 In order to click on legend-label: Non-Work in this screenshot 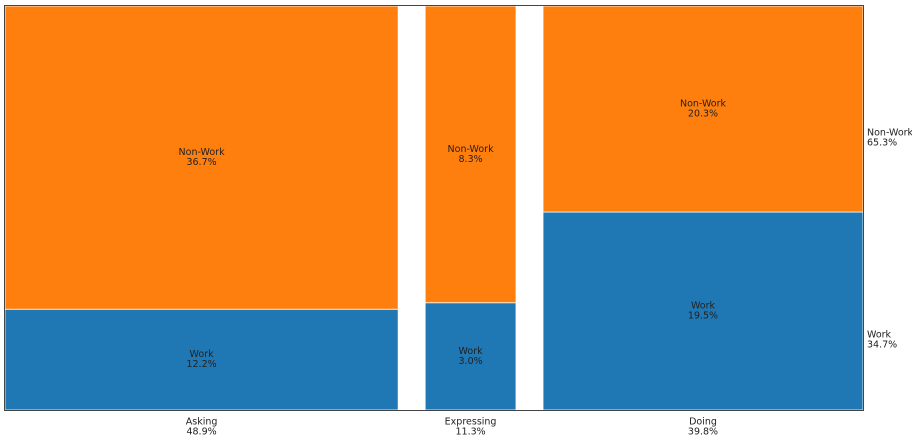, I will do `click(889, 132)`.